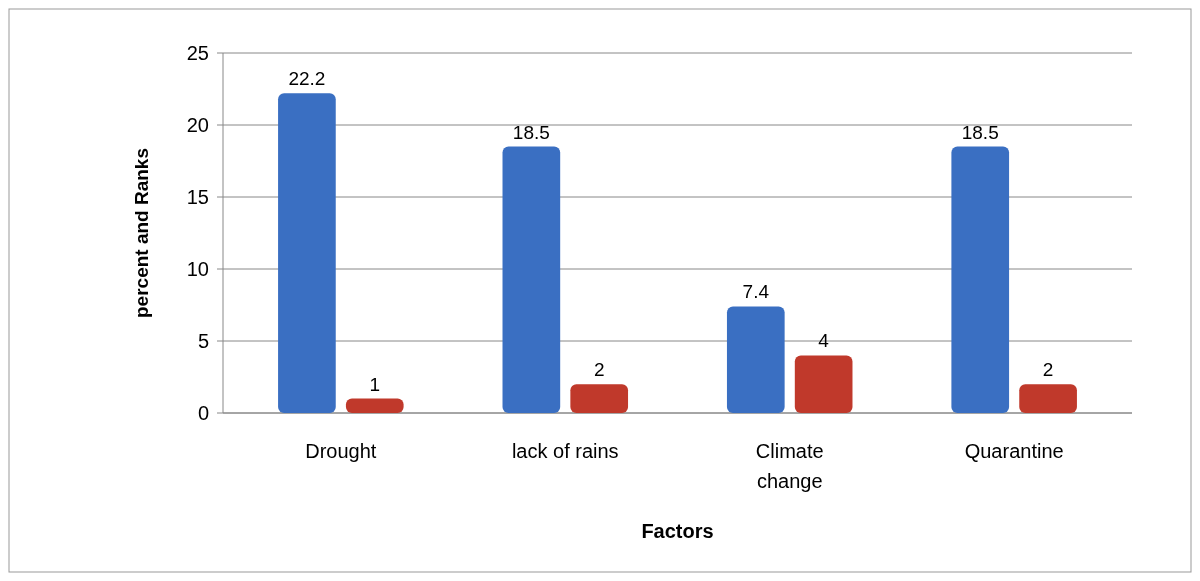 The height and width of the screenshot is (581, 1200). I want to click on y-tick-label: 20, so click(197, 125).